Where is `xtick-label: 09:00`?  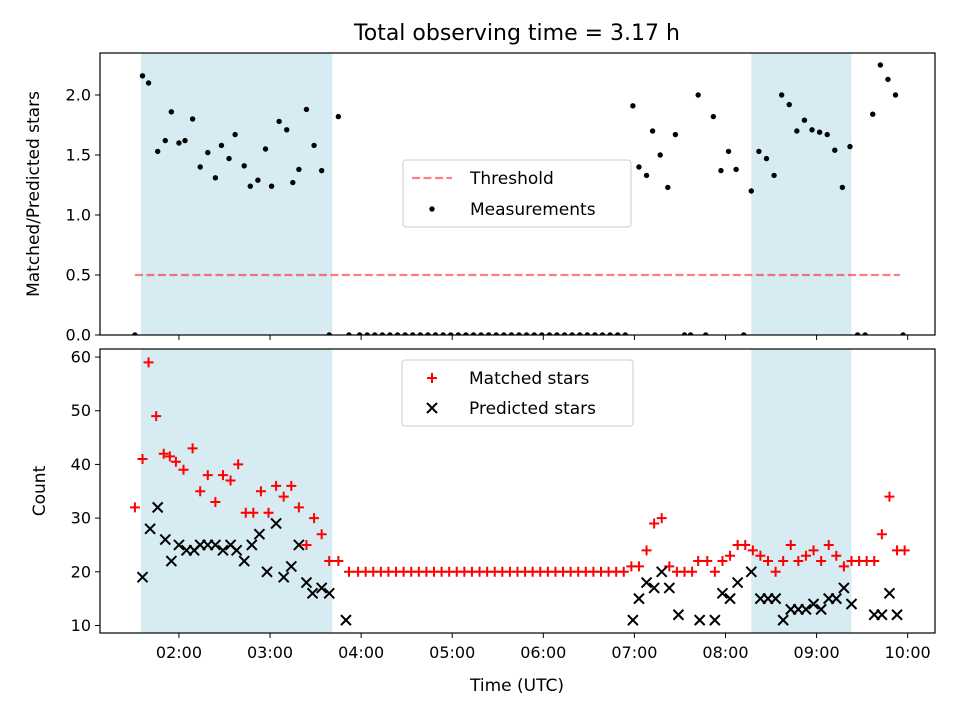
xtick-label: 09:00 is located at coordinates (817, 652).